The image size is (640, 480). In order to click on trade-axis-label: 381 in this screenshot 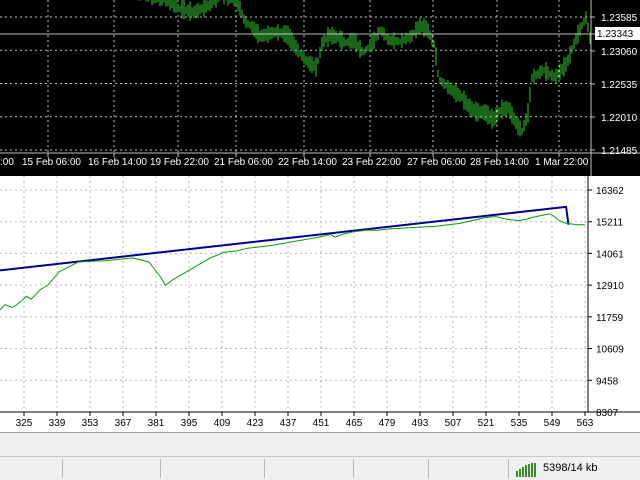, I will do `click(156, 423)`.